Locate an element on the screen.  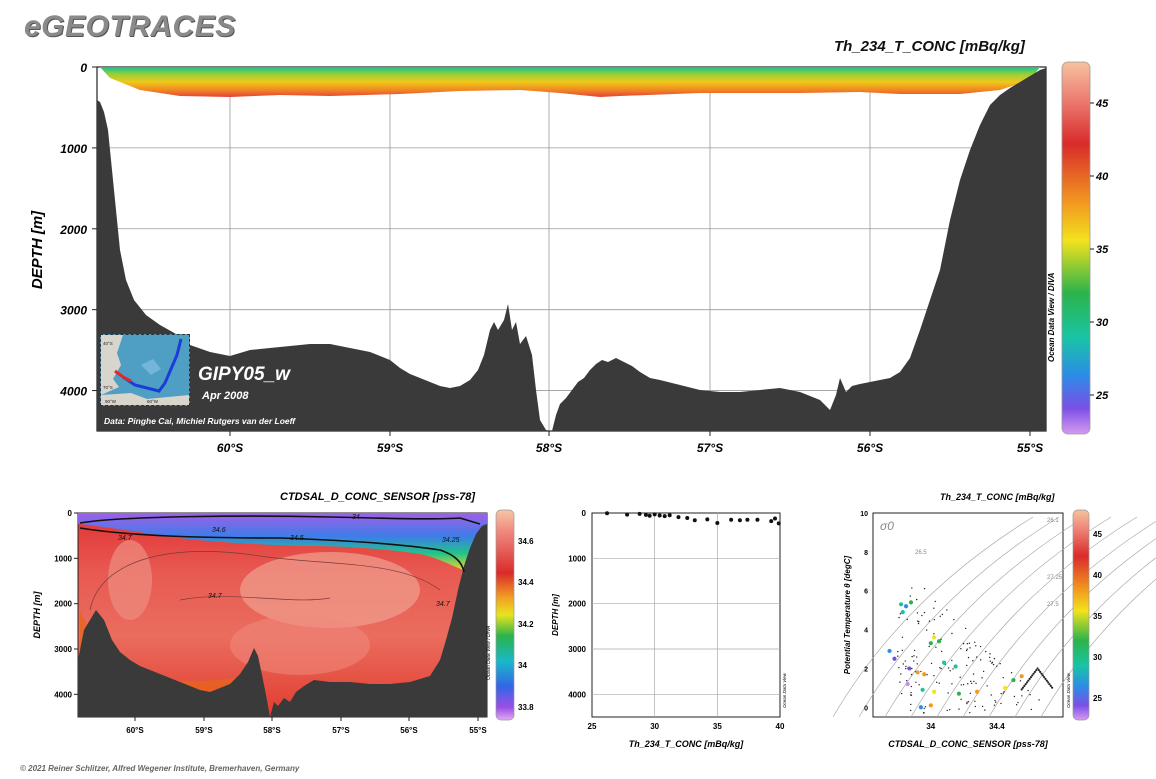
brand-title: eGEOTRACES is located at coordinates (130, 26).